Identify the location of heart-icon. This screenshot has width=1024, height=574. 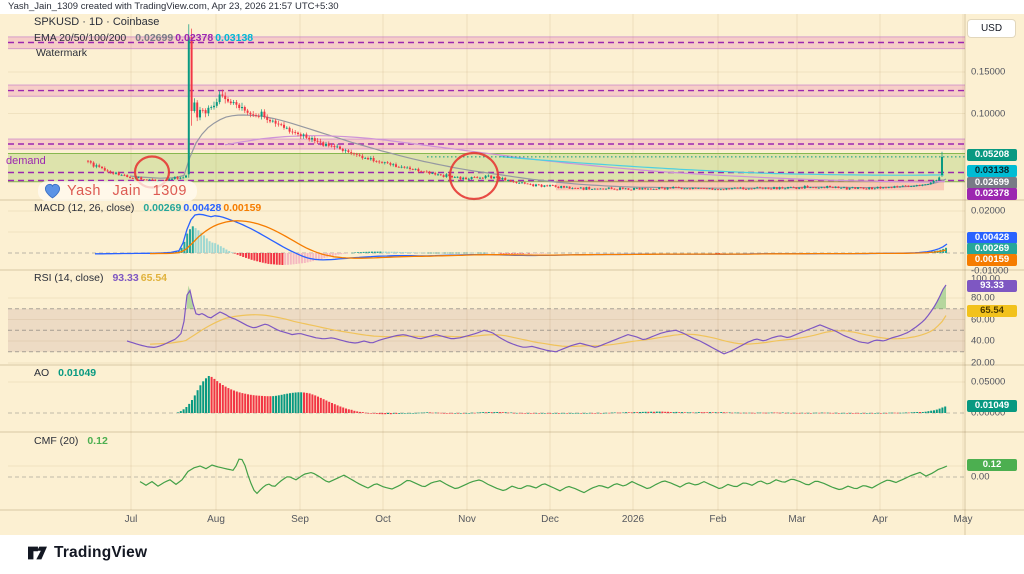
(52, 191).